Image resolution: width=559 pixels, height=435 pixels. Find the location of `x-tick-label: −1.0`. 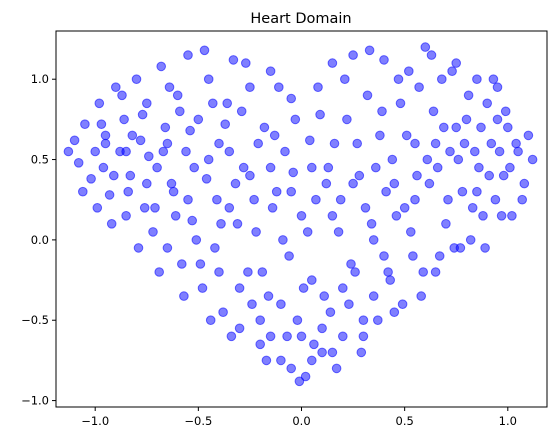

x-tick-label: −1.0 is located at coordinates (95, 421).